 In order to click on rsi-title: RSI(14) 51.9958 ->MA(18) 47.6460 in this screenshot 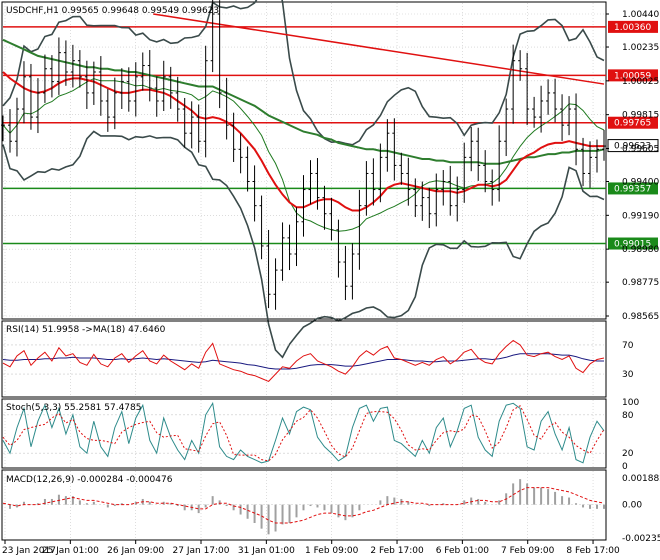, I will do `click(86, 330)`.